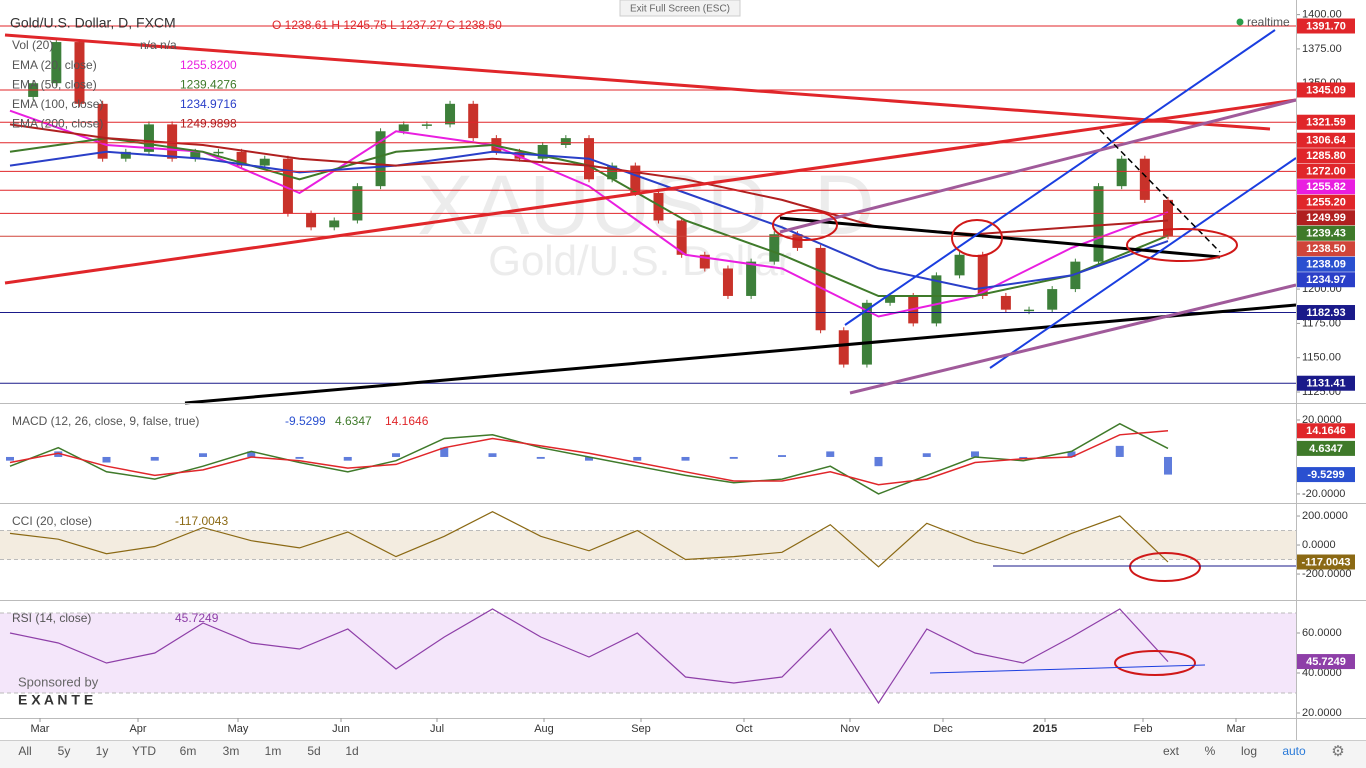 The width and height of the screenshot is (1366, 768). Describe the element at coordinates (197, 618) in the screenshot. I see `panel-value: 45.7249` at that location.